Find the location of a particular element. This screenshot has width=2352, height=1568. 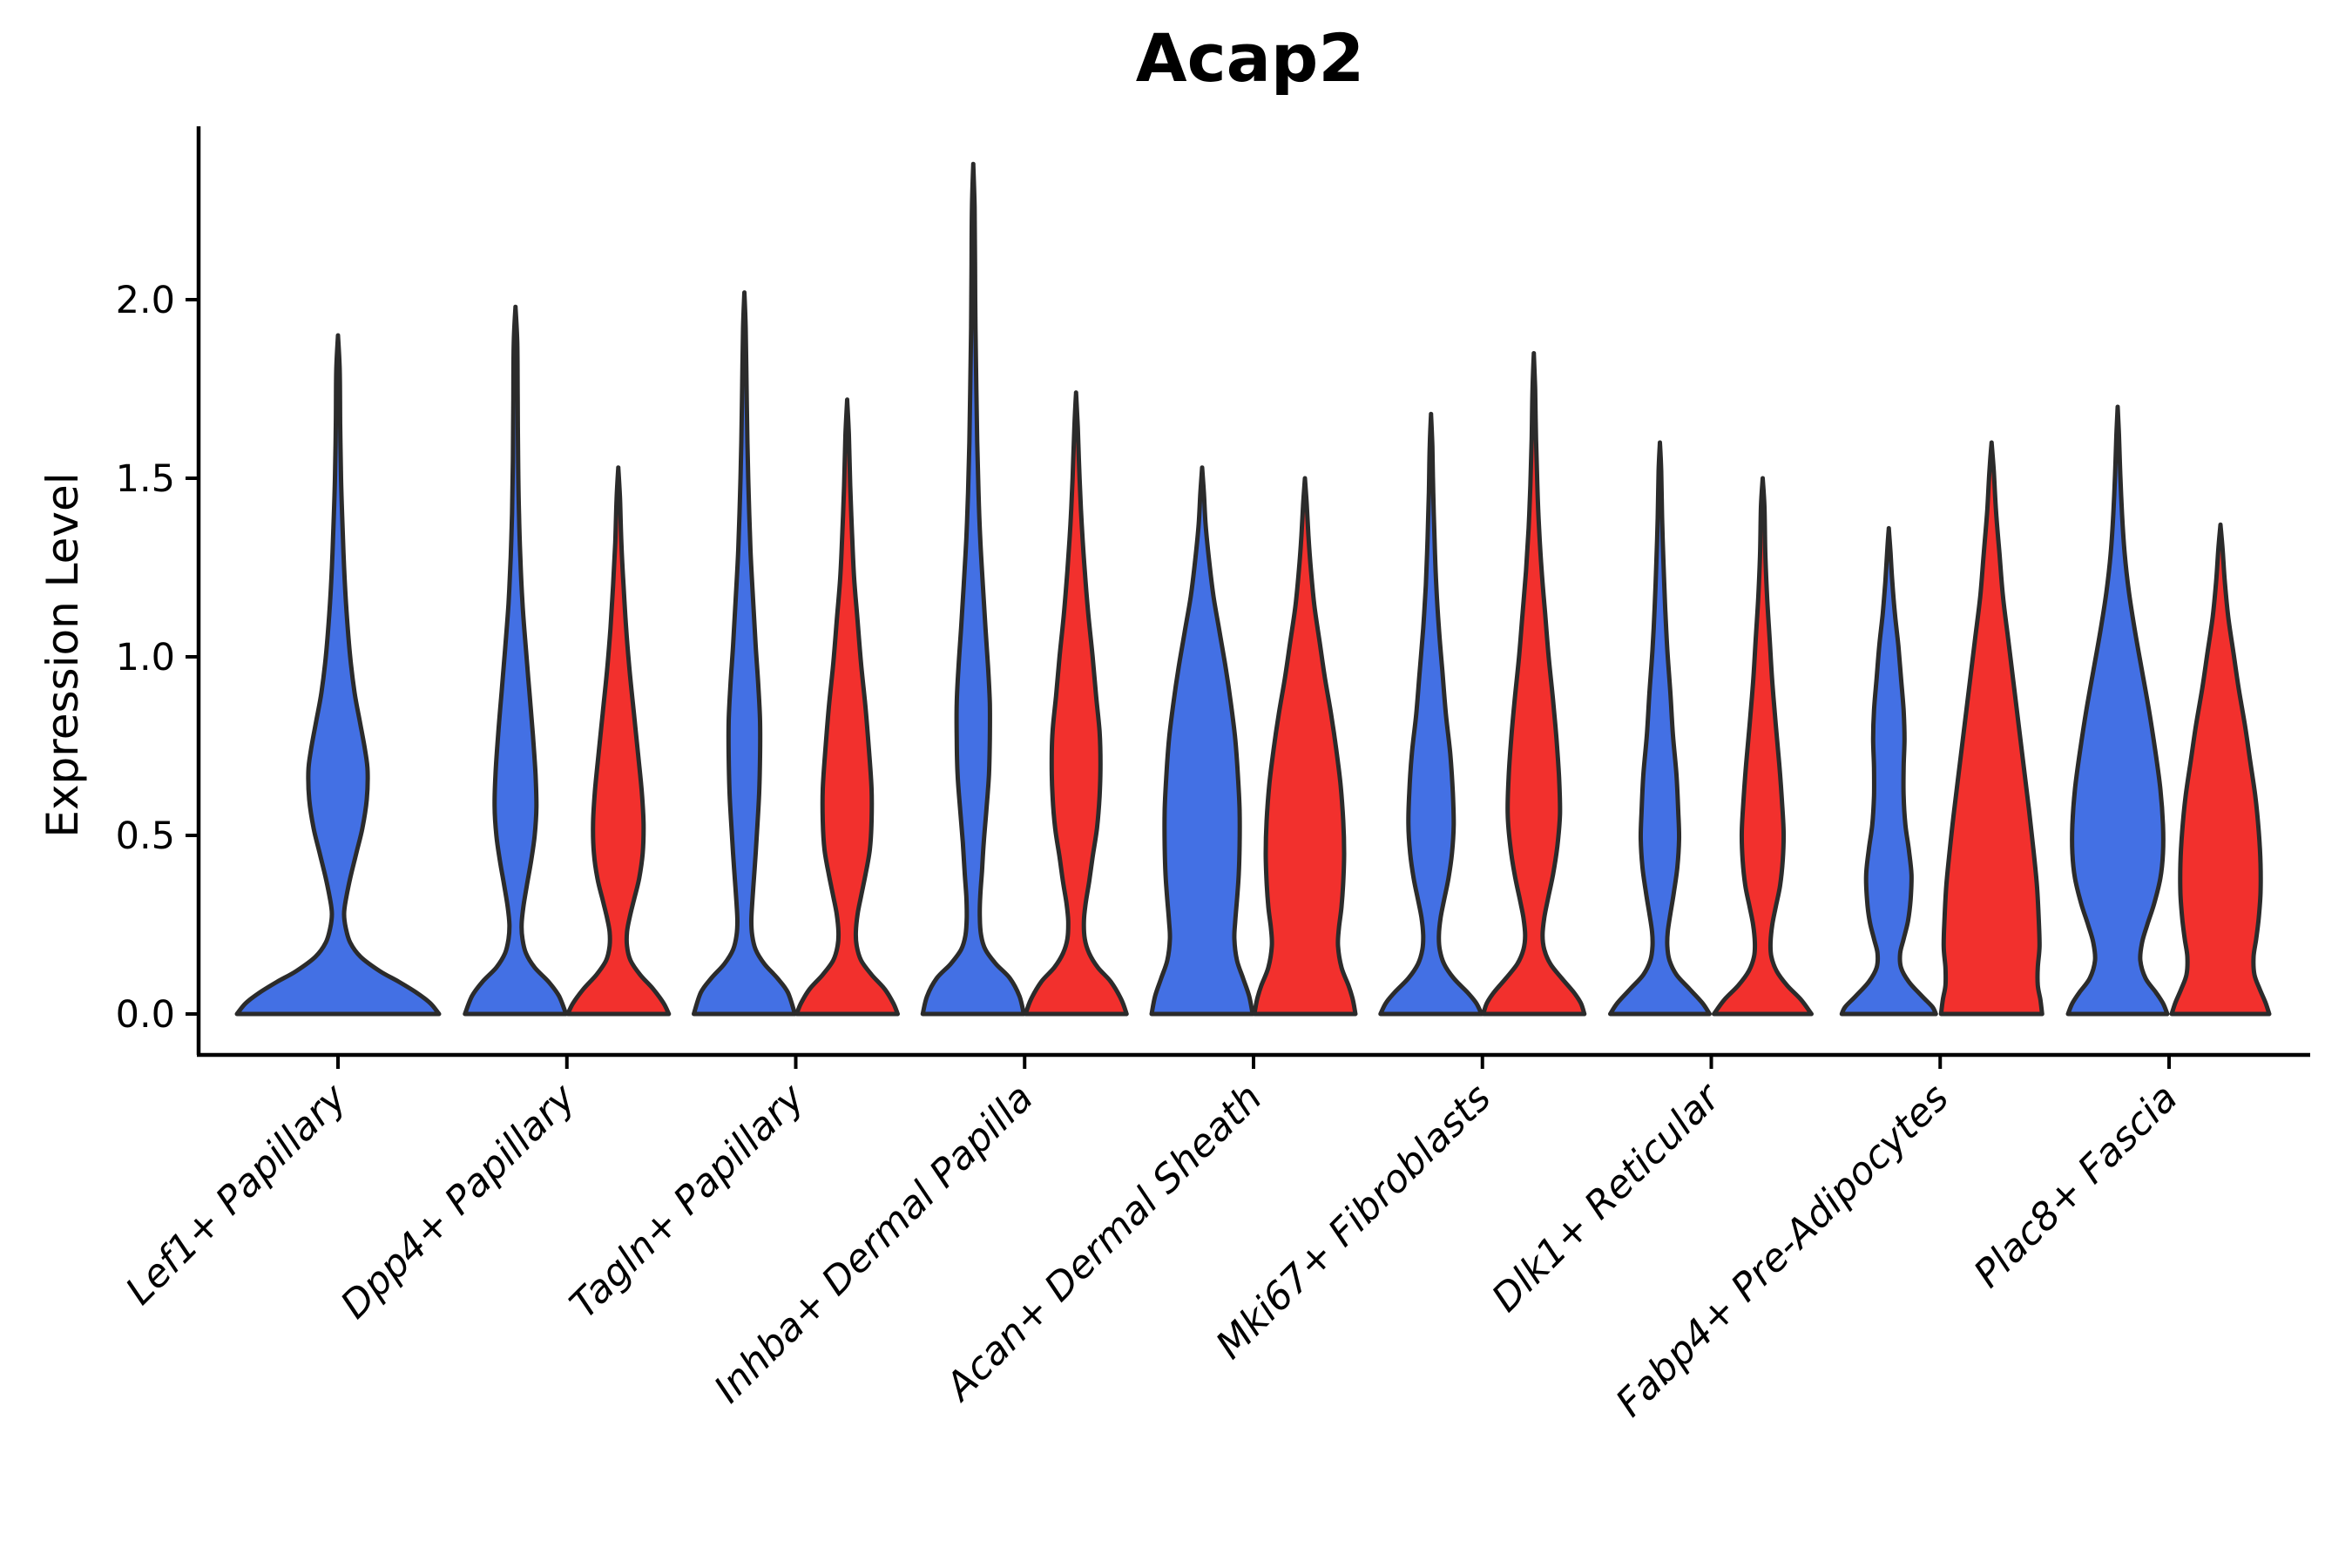

y-tick-label: 2.0 is located at coordinates (145, 300).